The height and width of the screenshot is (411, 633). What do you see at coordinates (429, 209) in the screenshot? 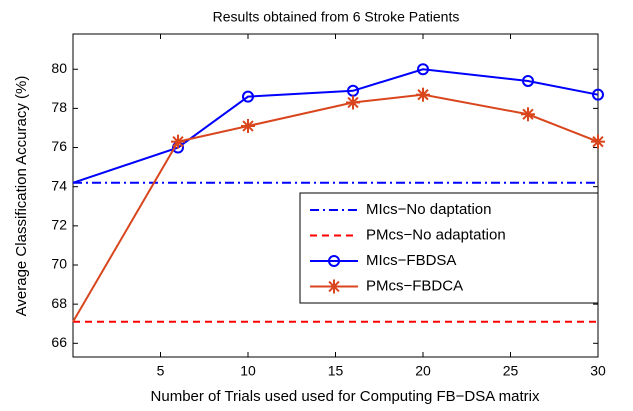
I see `legend-label: MIcs−No daptation` at bounding box center [429, 209].